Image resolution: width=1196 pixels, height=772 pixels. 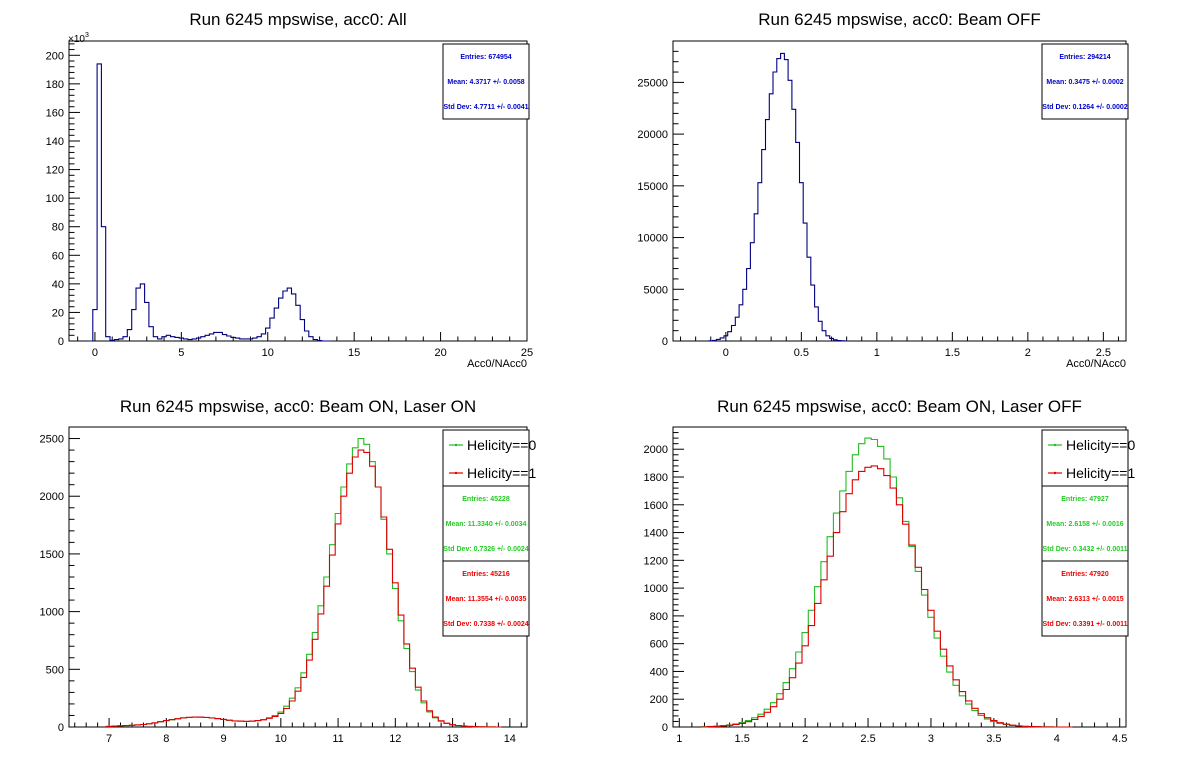 I want to click on stats-mean: Mean: 0.3475 +/- 0.0002, so click(x=1084, y=82).